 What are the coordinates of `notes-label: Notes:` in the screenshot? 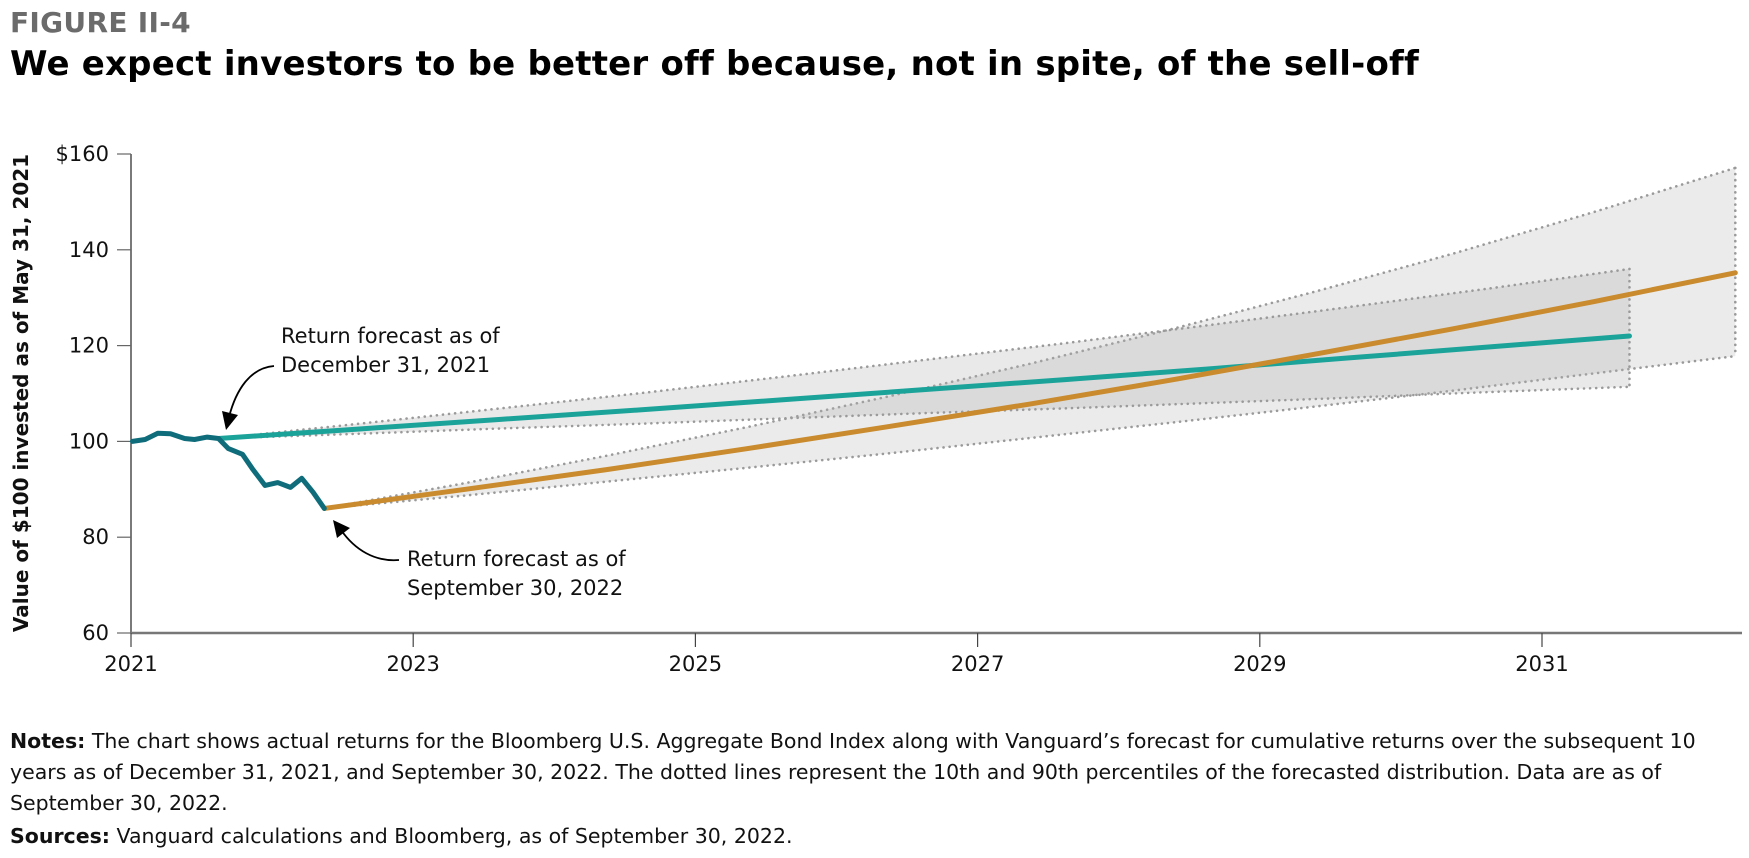 It's located at (48, 741).